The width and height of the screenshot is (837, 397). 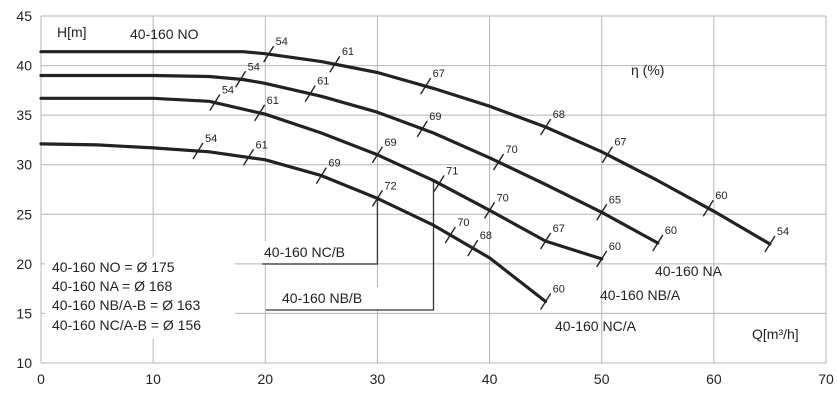 What do you see at coordinates (602, 379) in the screenshot?
I see `x-tick-label: 50` at bounding box center [602, 379].